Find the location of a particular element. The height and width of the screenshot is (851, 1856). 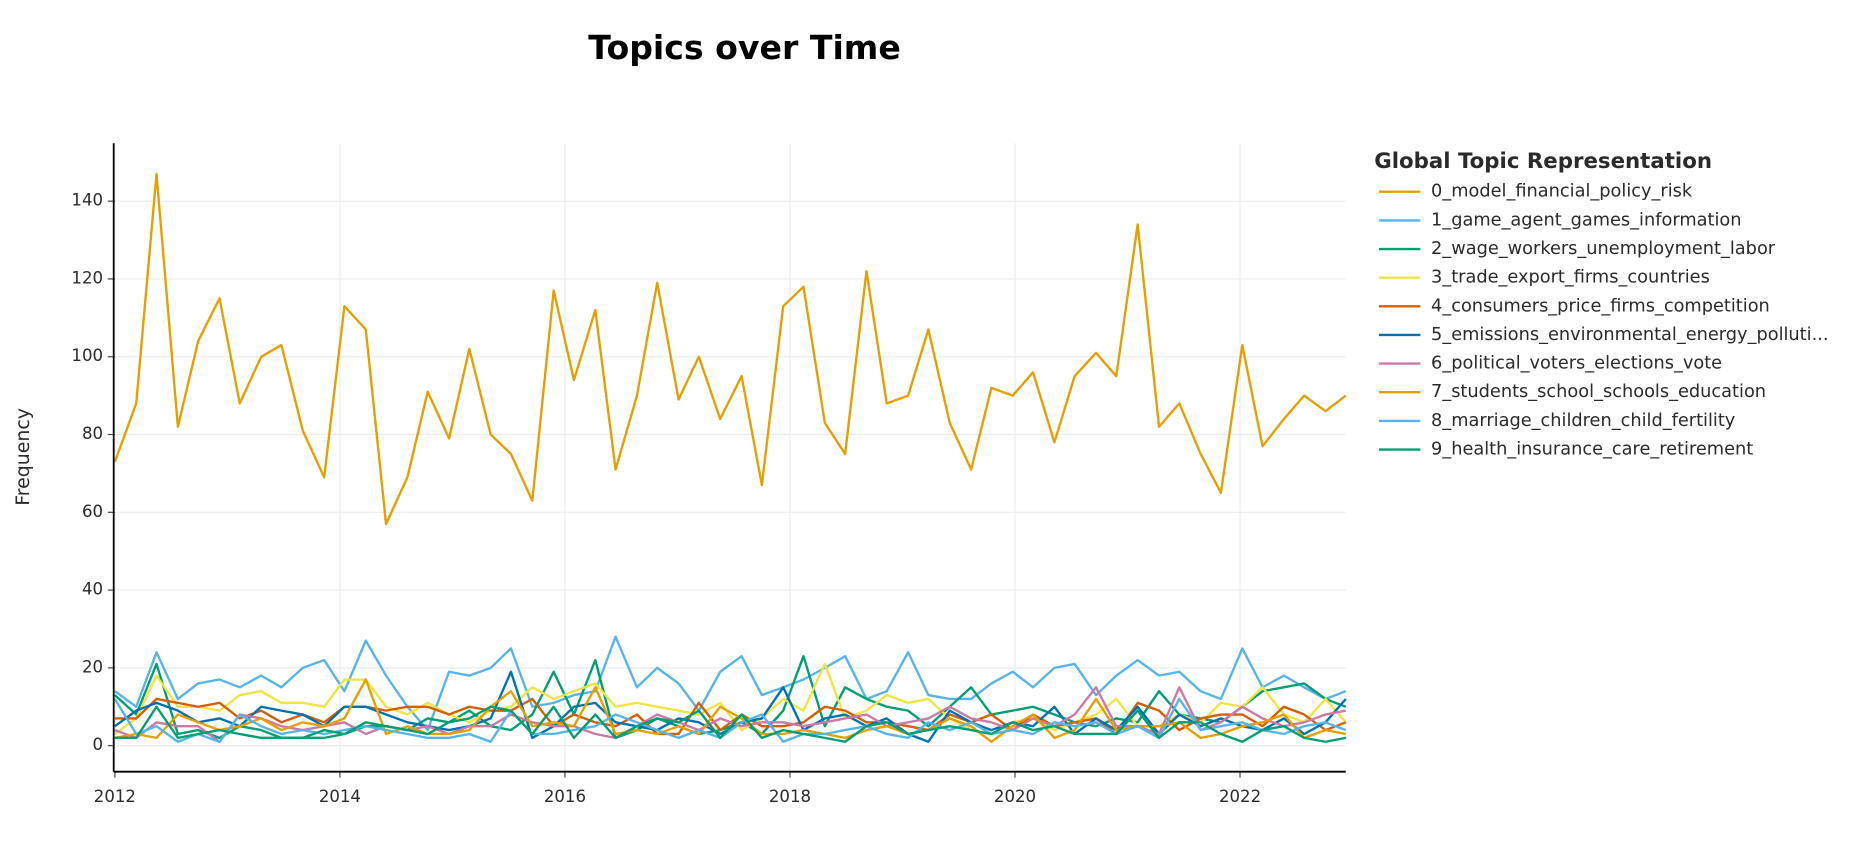

chart-title: Topics over Time is located at coordinates (744, 47).